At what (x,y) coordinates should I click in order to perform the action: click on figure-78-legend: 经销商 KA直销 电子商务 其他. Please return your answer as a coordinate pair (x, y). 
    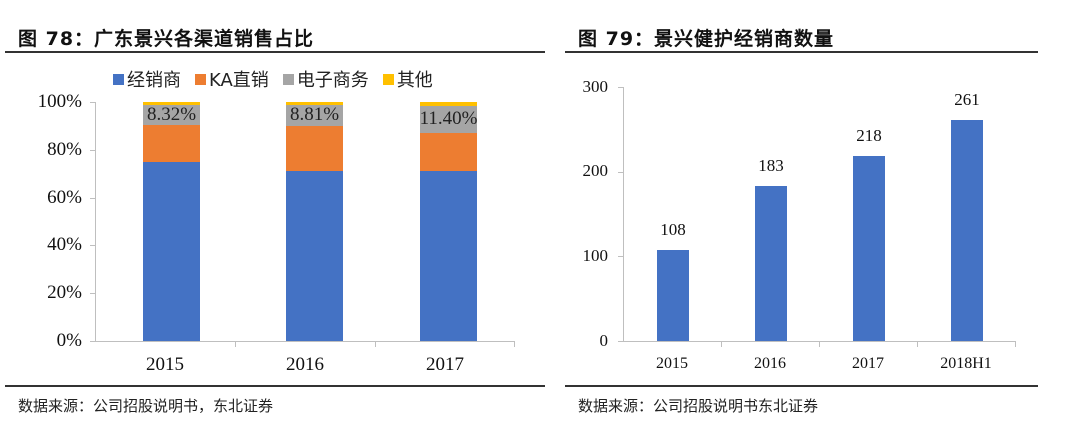
    Looking at the image, I should click on (273, 79).